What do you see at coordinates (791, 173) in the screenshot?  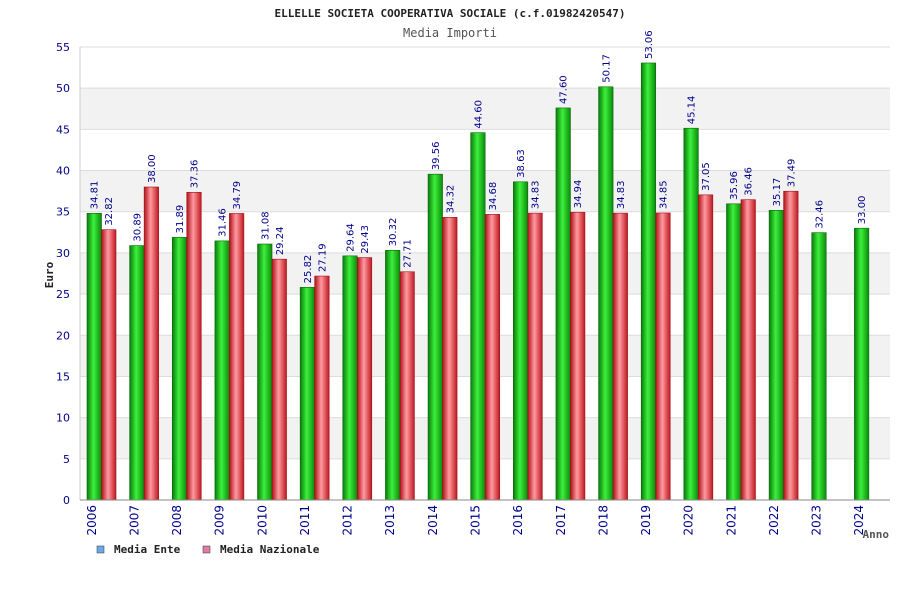 I see `bar-value-label: 37.49` at bounding box center [791, 173].